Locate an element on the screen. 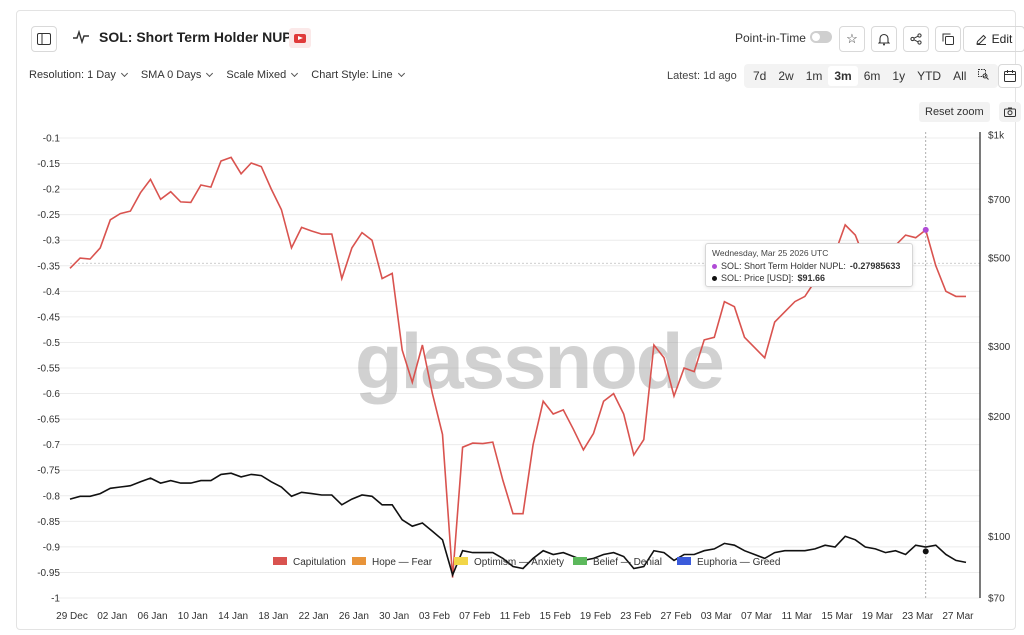  edit-button: Edit is located at coordinates (993, 39).